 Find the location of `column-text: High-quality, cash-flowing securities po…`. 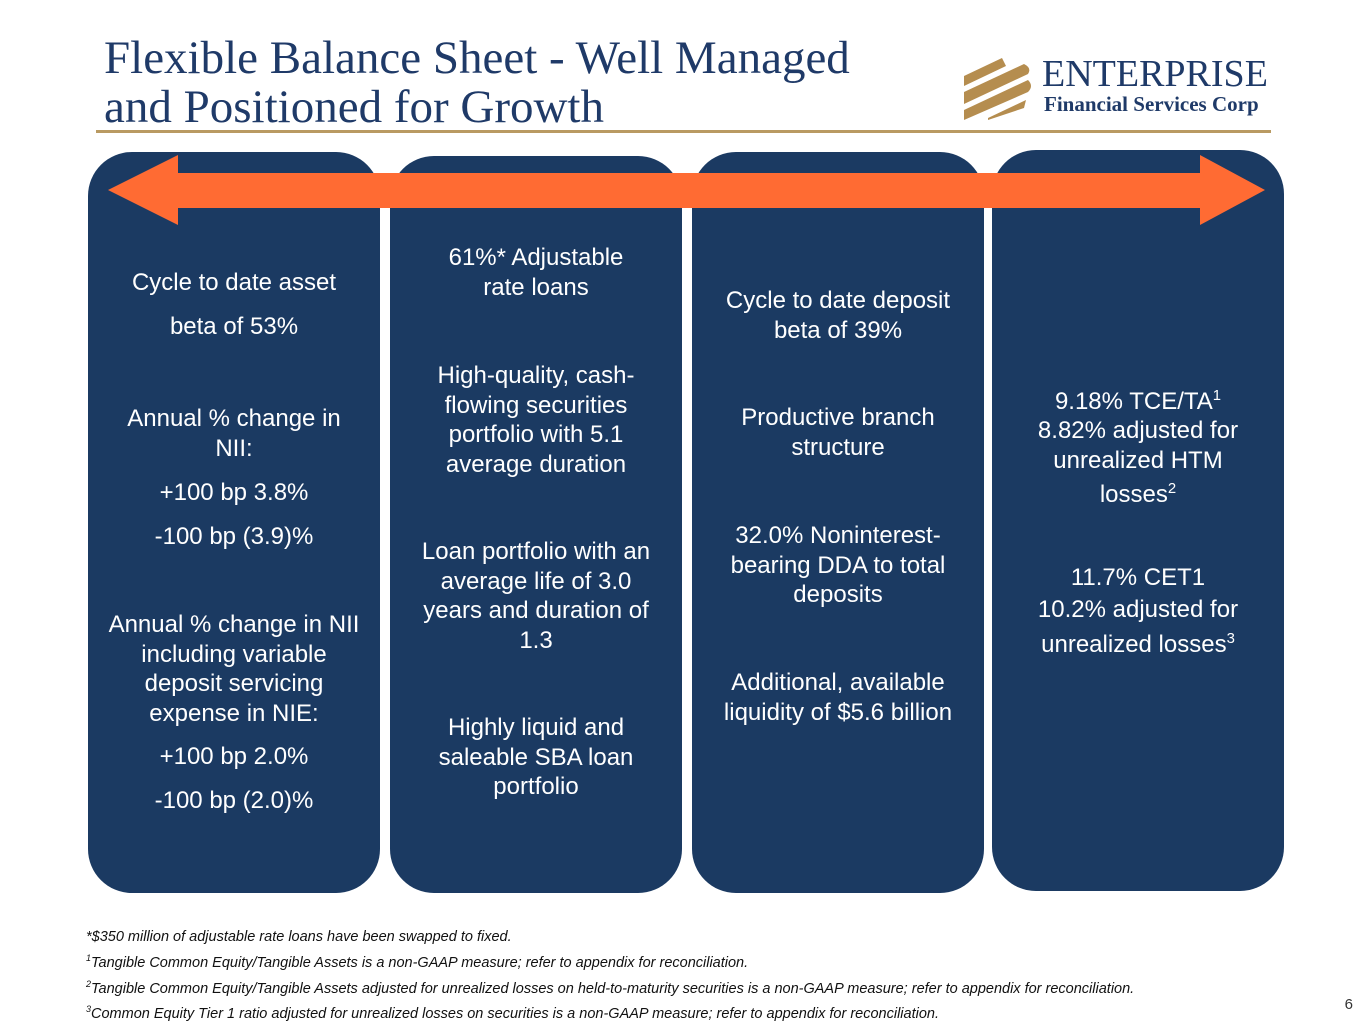

column-text: High-quality, cash-flowing securities po… is located at coordinates (536, 420).